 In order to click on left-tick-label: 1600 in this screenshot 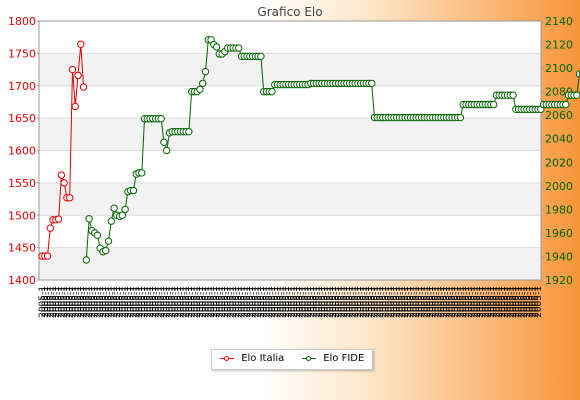, I will do `click(22, 151)`.